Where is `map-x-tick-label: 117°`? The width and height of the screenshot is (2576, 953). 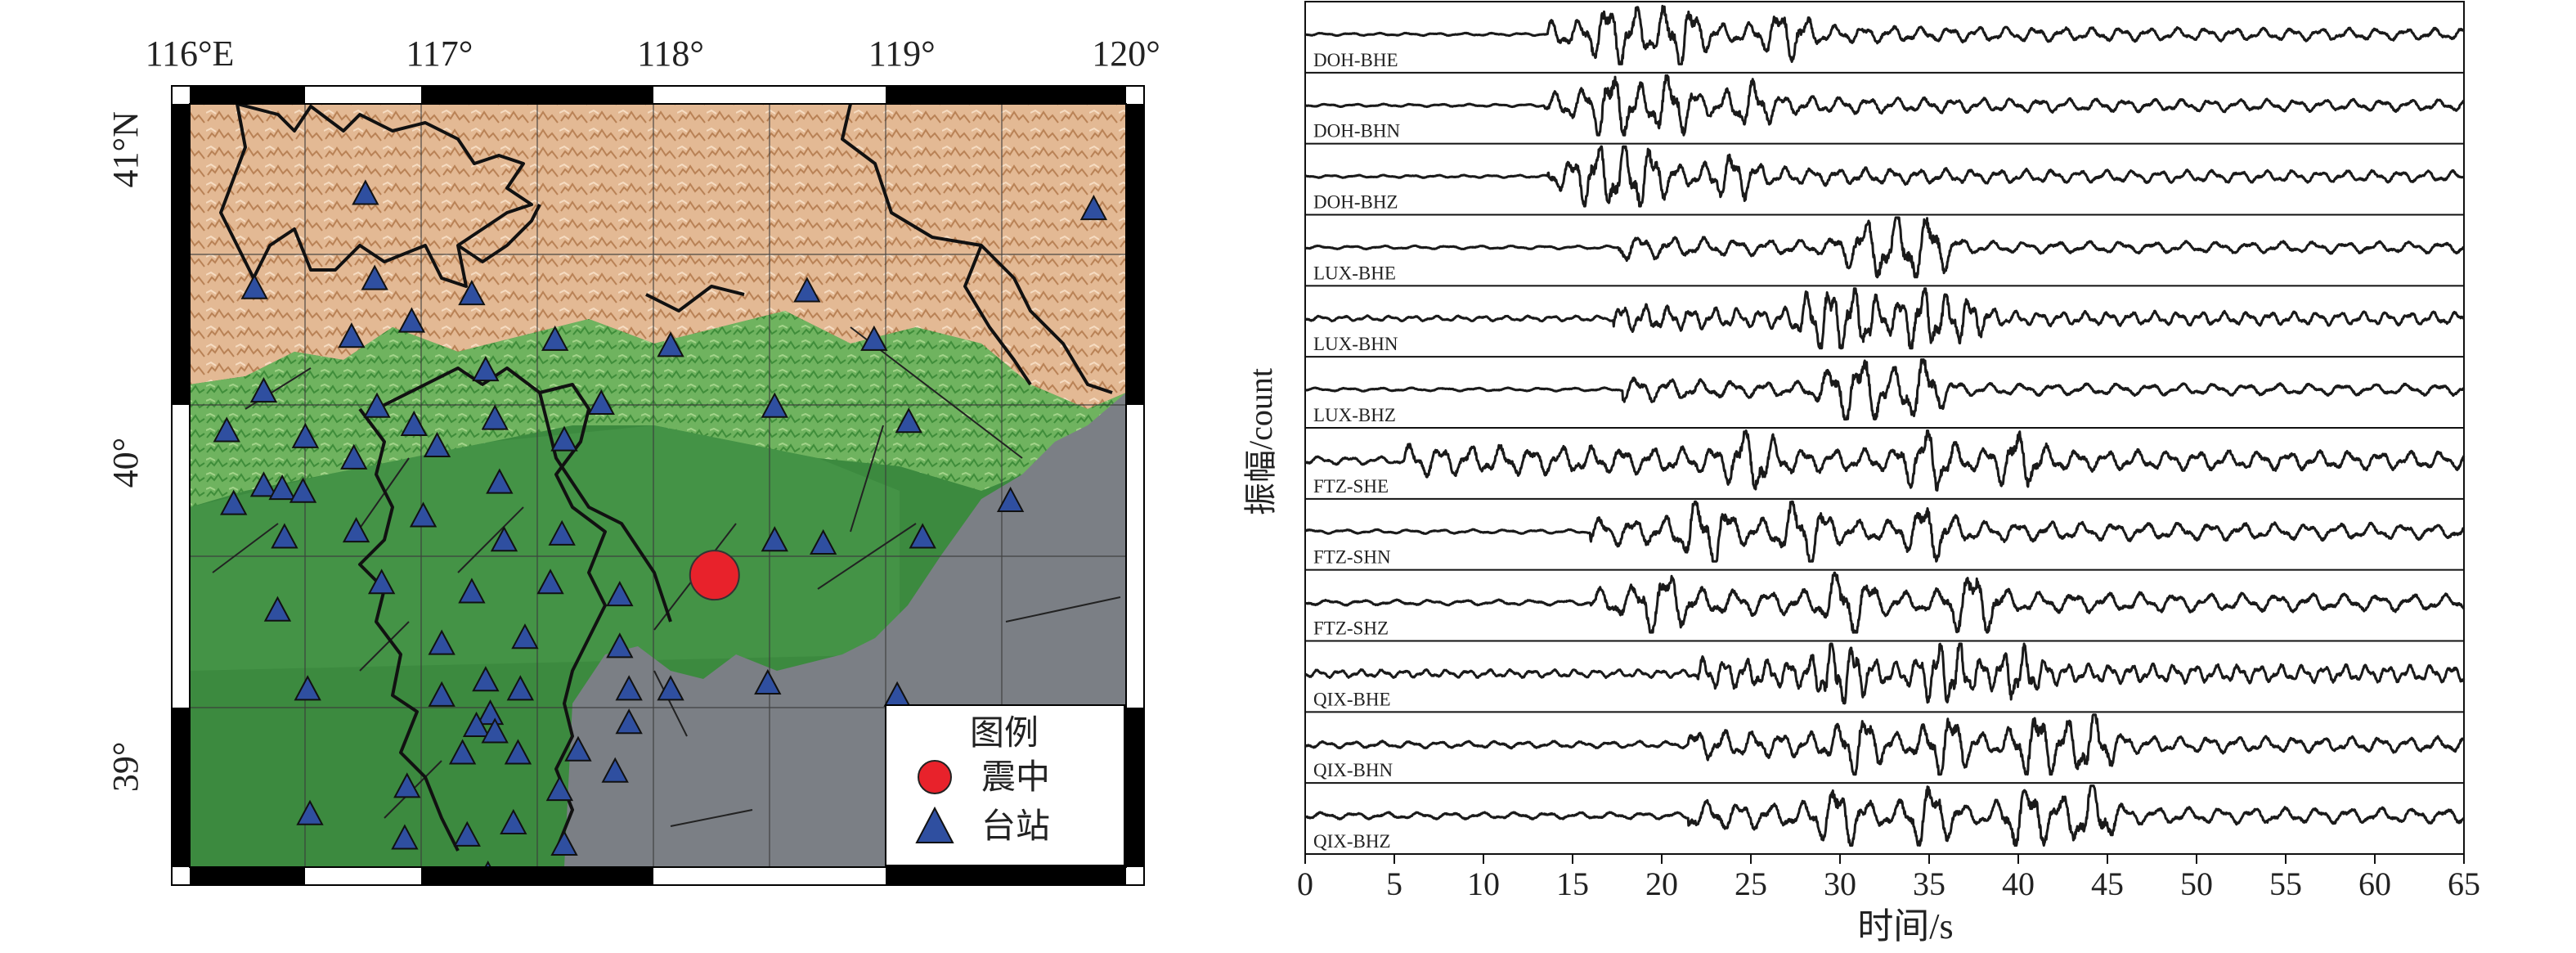 map-x-tick-label: 117° is located at coordinates (439, 54).